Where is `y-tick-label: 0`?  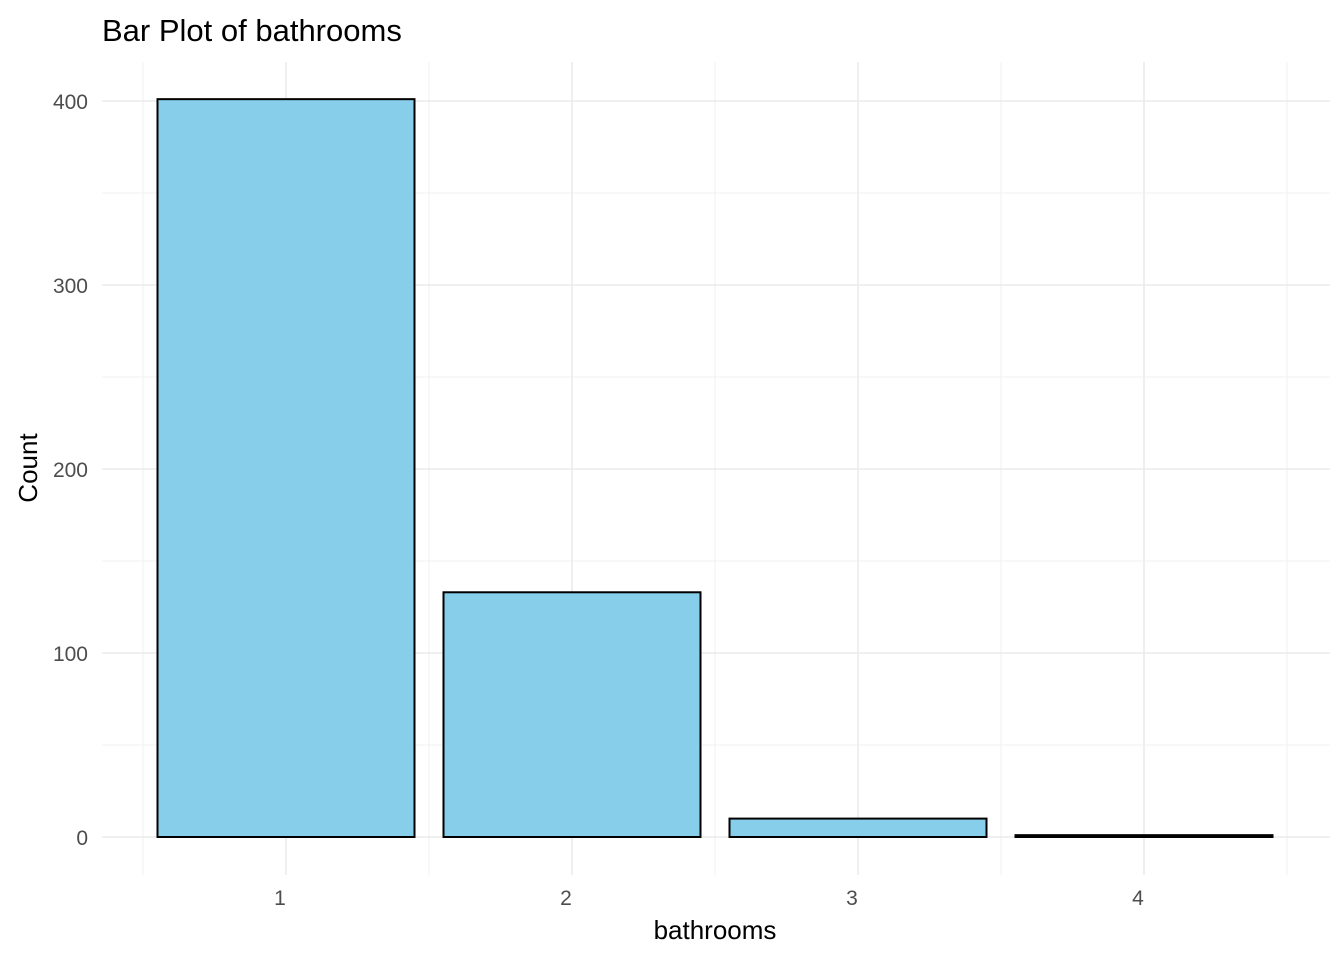
y-tick-label: 0 is located at coordinates (82, 838).